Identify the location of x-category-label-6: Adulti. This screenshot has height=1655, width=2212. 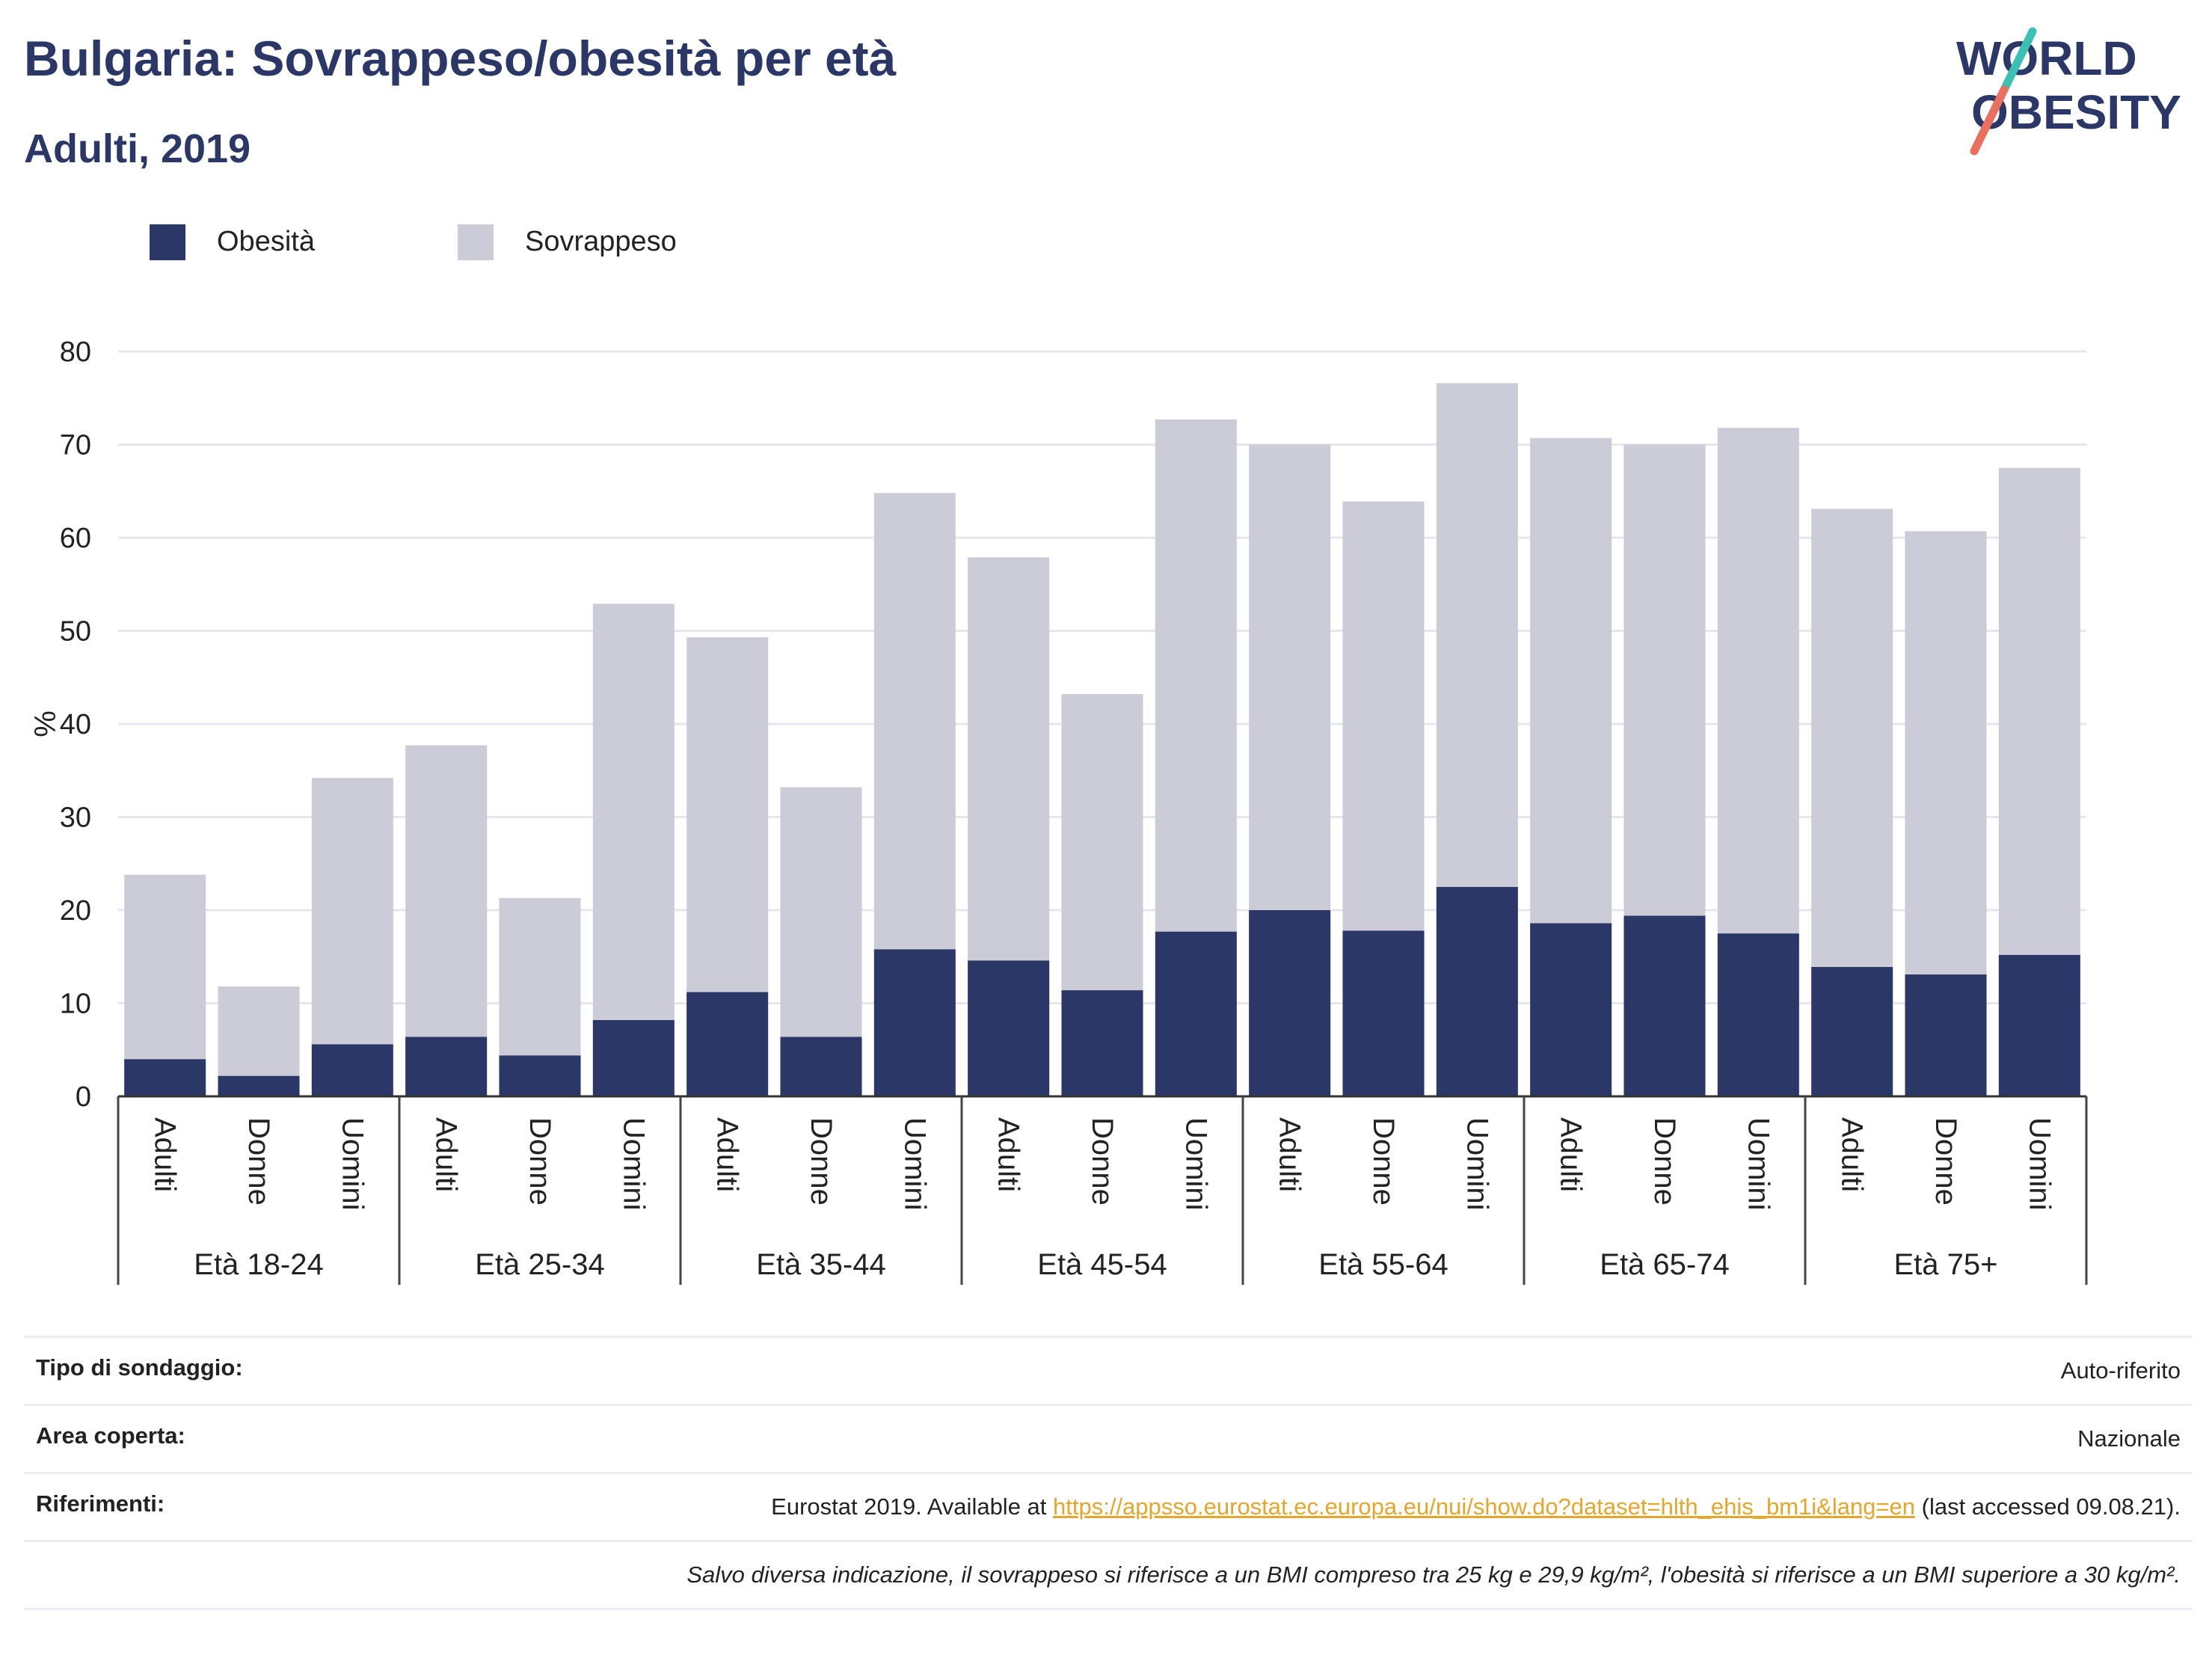
(727, 1154).